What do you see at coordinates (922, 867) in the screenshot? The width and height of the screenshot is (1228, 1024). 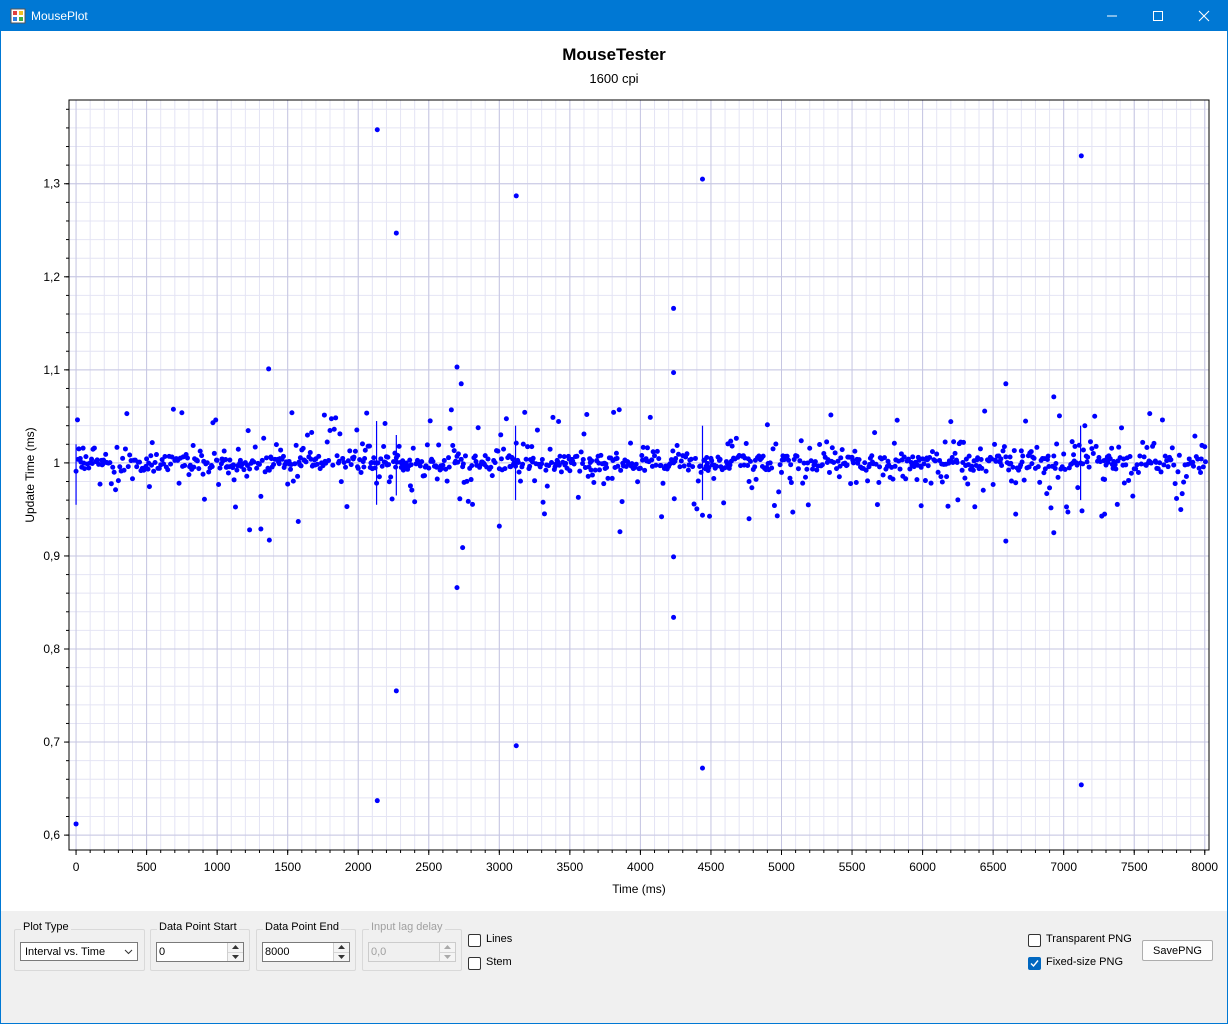 I see `x-tick-label: 6000` at bounding box center [922, 867].